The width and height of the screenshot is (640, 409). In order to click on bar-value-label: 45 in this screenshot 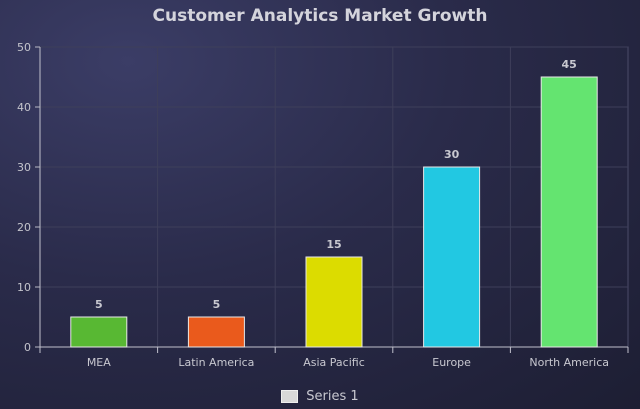, I will do `click(569, 64)`.